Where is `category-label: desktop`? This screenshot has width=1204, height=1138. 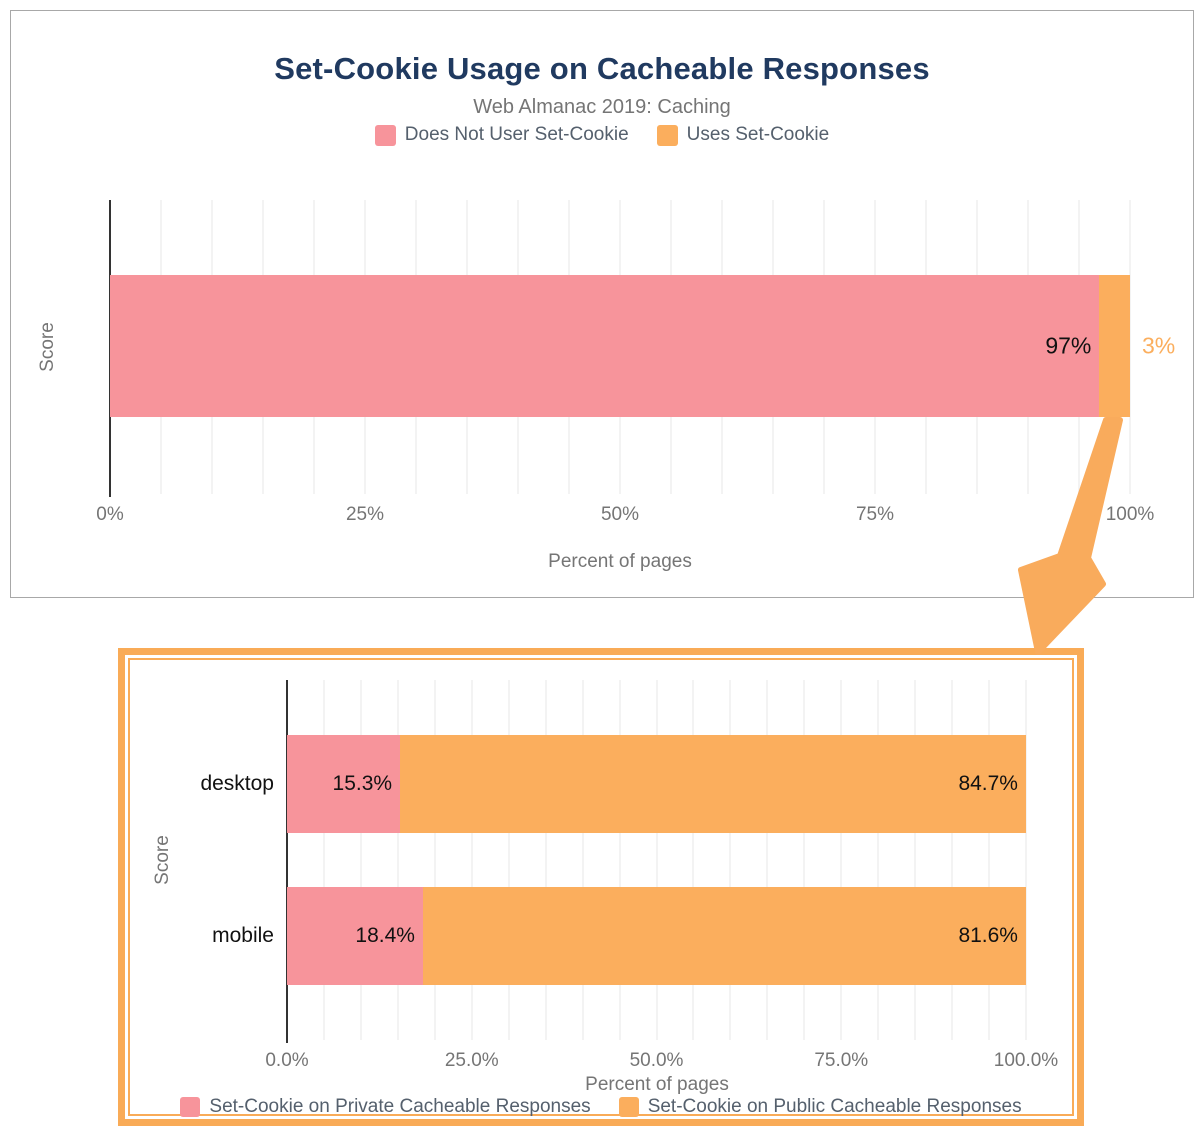 category-label: desktop is located at coordinates (237, 783).